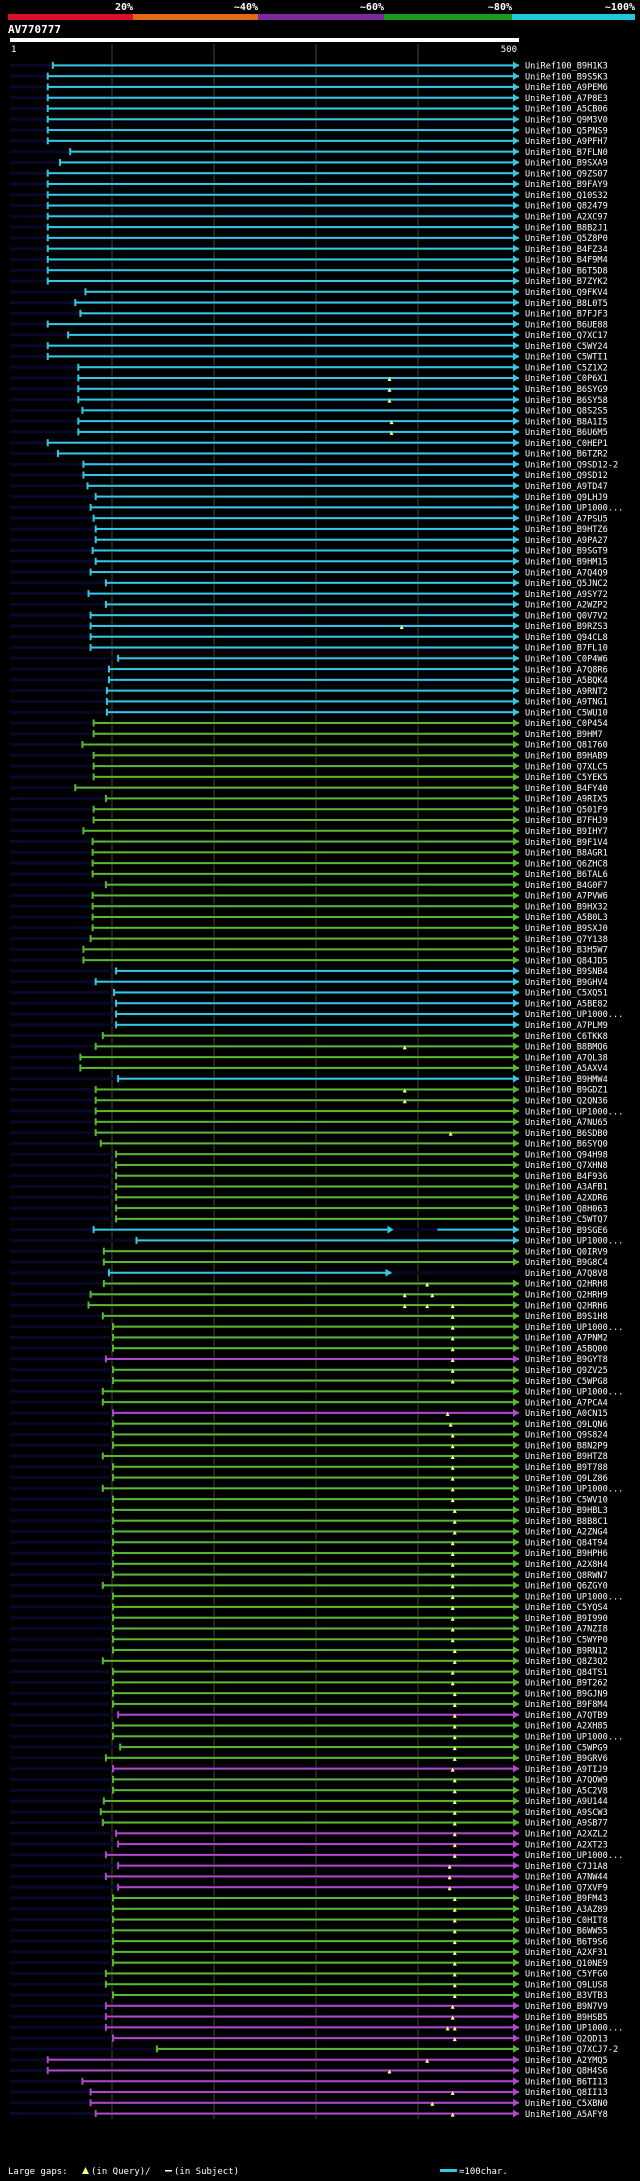 The image size is (640, 2181). What do you see at coordinates (566, 174) in the screenshot?
I see `row-label: UniRef100_Q9ZS07` at bounding box center [566, 174].